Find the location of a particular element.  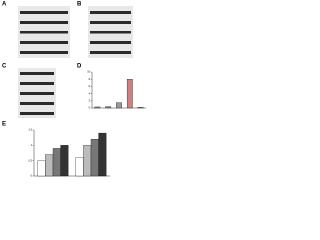

y-tick-label: 4 is located at coordinates (90, 93).